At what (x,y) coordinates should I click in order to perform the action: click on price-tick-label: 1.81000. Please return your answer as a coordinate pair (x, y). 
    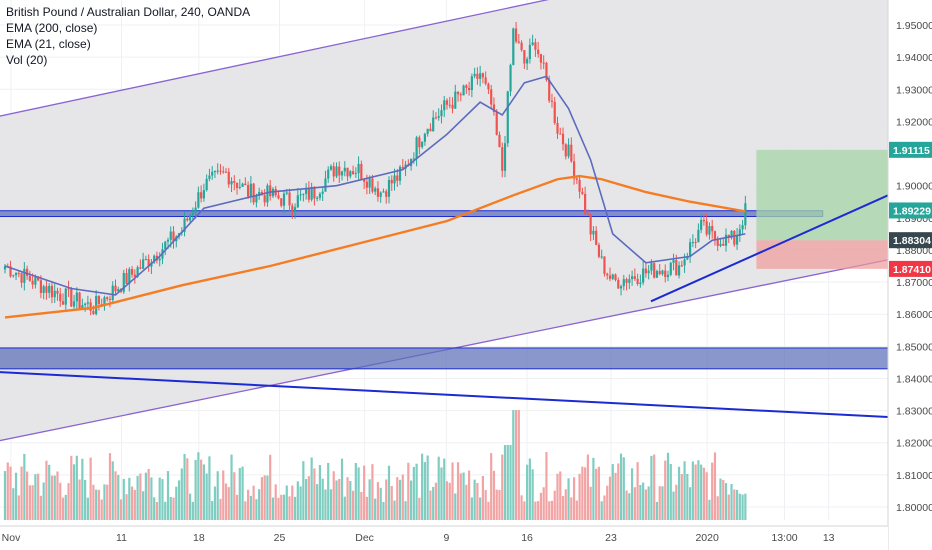
    Looking at the image, I should click on (914, 476).